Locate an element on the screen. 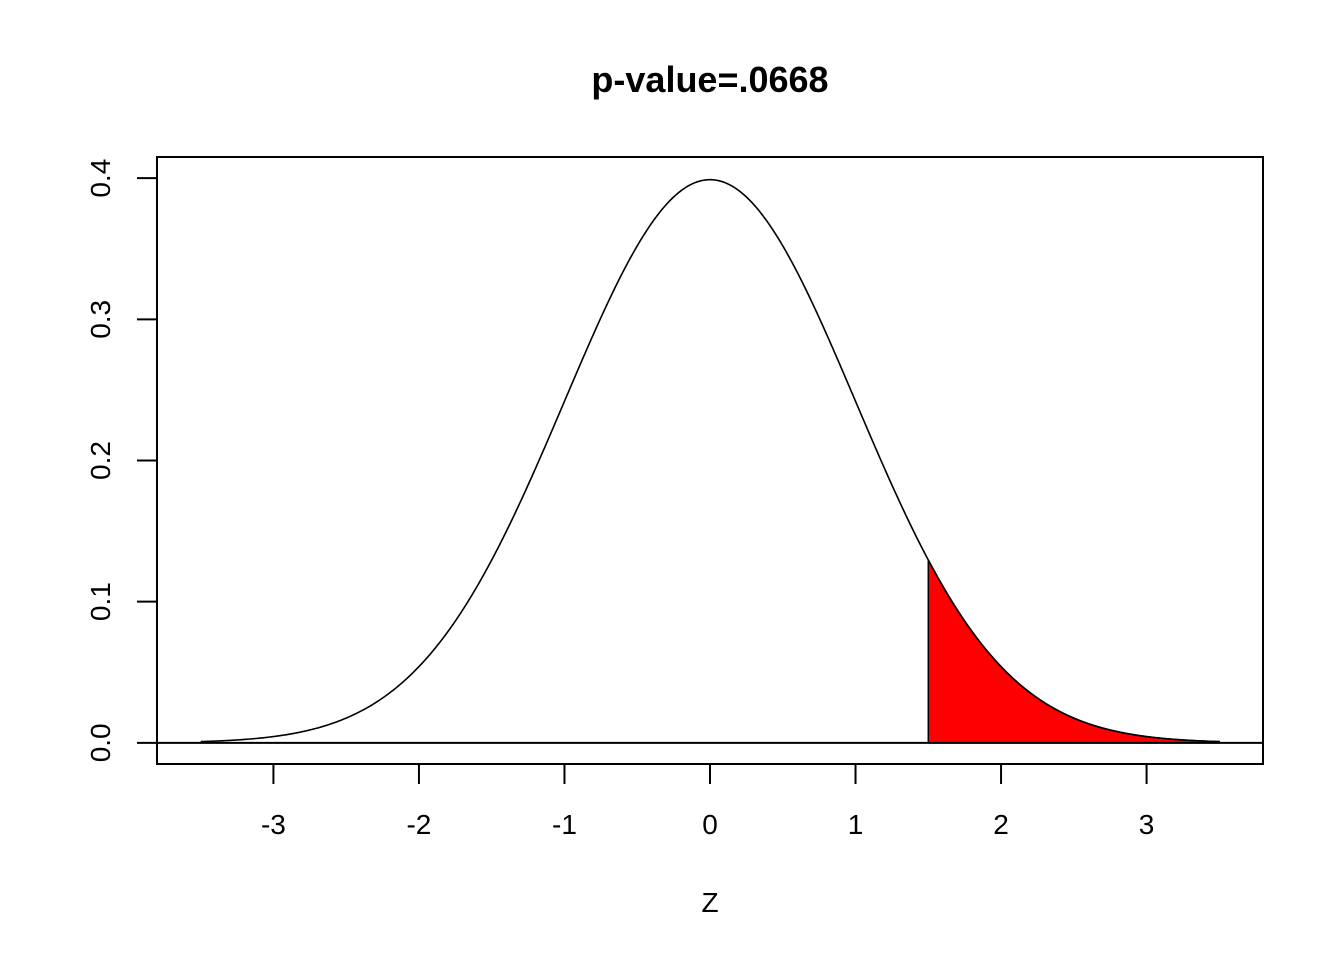 The height and width of the screenshot is (960, 1344). x-tick-label: -2 is located at coordinates (418, 824).